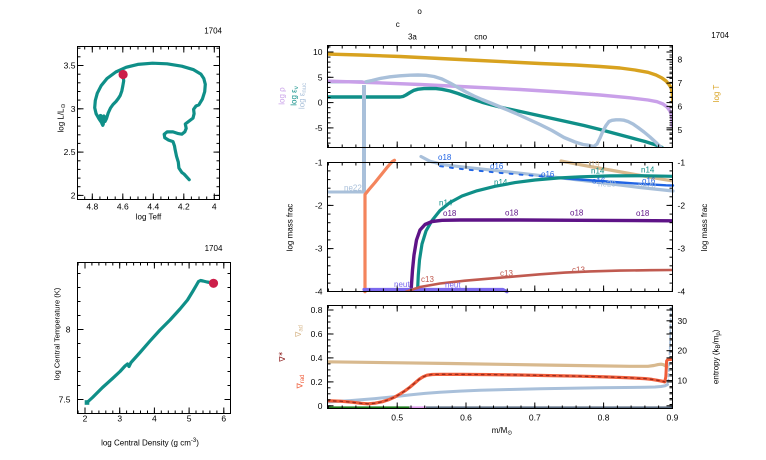 The height and width of the screenshot is (460, 766). What do you see at coordinates (282, 96) in the screenshot?
I see `svg-text: log ρ` at bounding box center [282, 96].